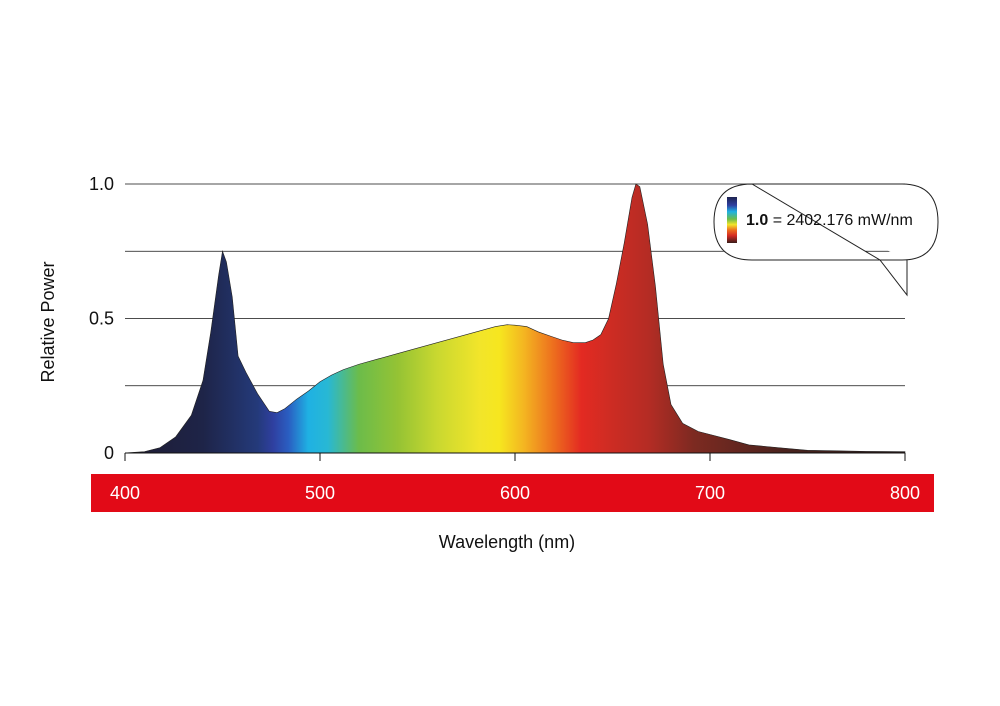  Describe the element at coordinates (125, 493) in the screenshot. I see `x-tick-label: 400` at that location.